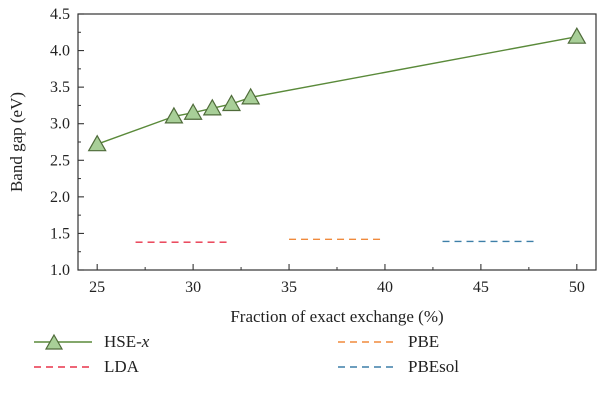 This screenshot has width=605, height=406. What do you see at coordinates (60, 270) in the screenshot?
I see `y-tick-label: 1.0` at bounding box center [60, 270].